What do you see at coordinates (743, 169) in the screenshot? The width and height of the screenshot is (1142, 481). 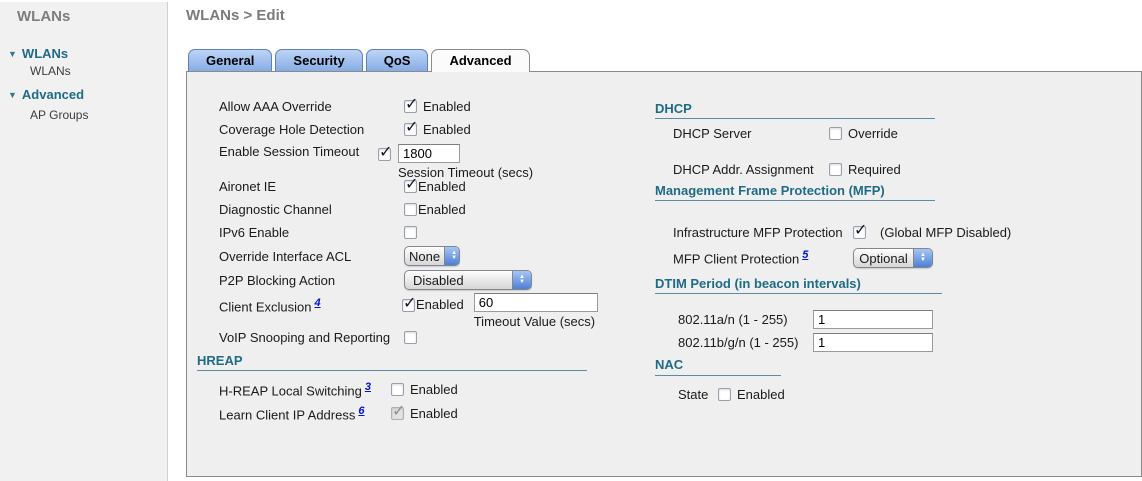 I see `field-label: DHCP Addr. Assignment` at bounding box center [743, 169].